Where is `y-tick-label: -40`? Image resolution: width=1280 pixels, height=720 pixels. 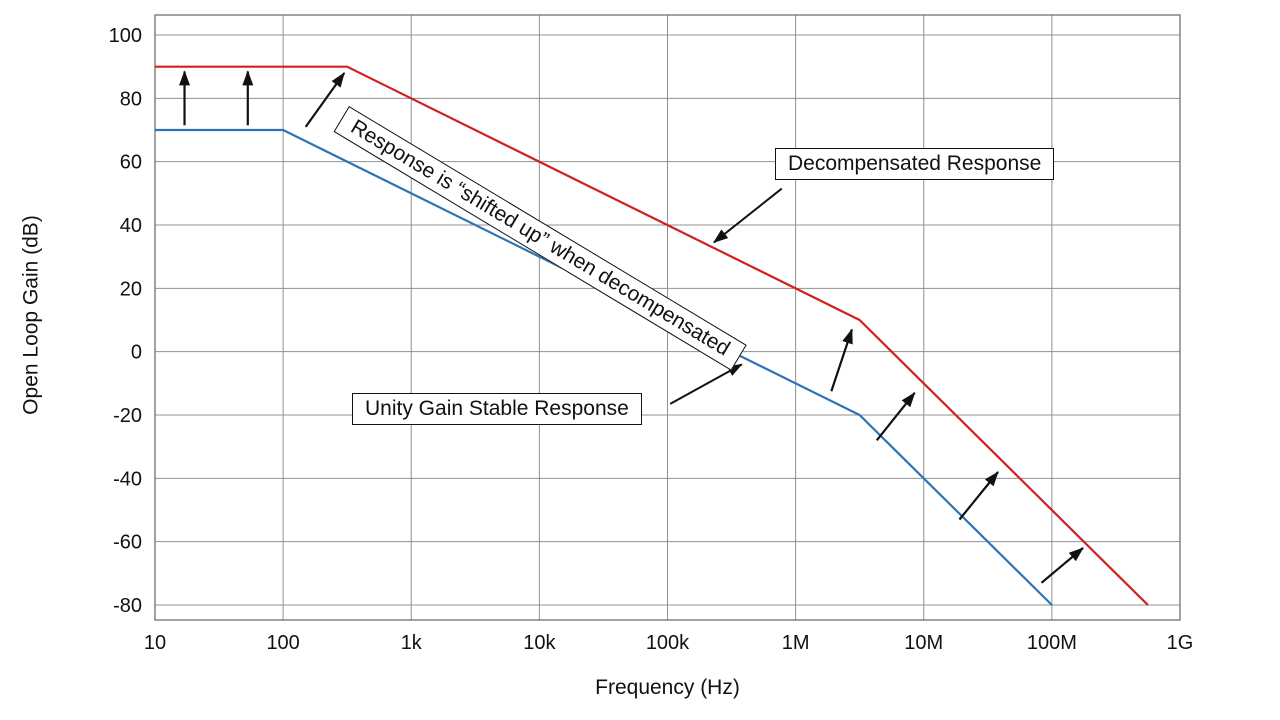
y-tick-label: -40 is located at coordinates (127, 479).